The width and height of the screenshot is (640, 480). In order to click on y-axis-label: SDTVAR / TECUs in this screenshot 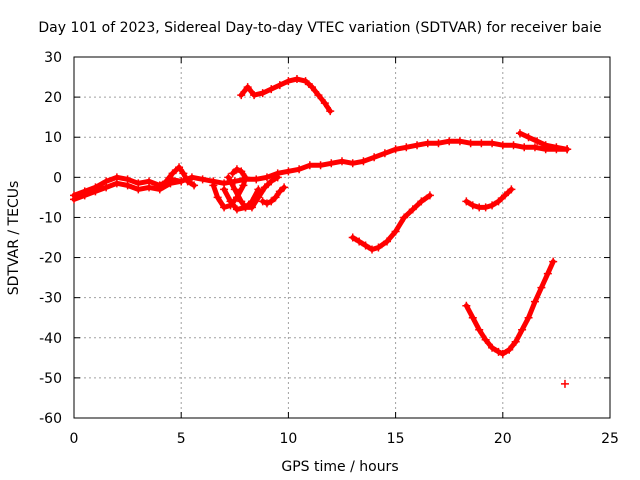, I will do `click(14, 238)`.